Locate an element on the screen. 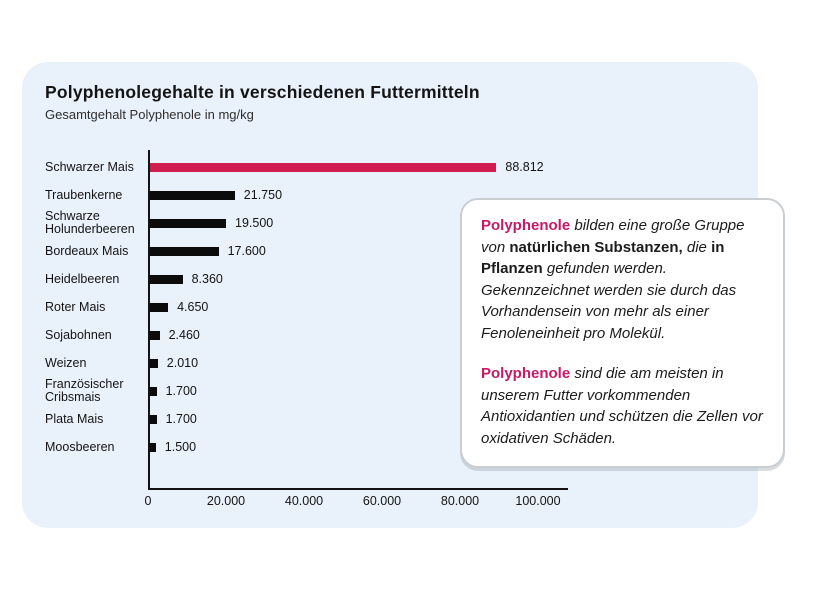 This screenshot has height=600, width=820. text-segment: die is located at coordinates (697, 247).